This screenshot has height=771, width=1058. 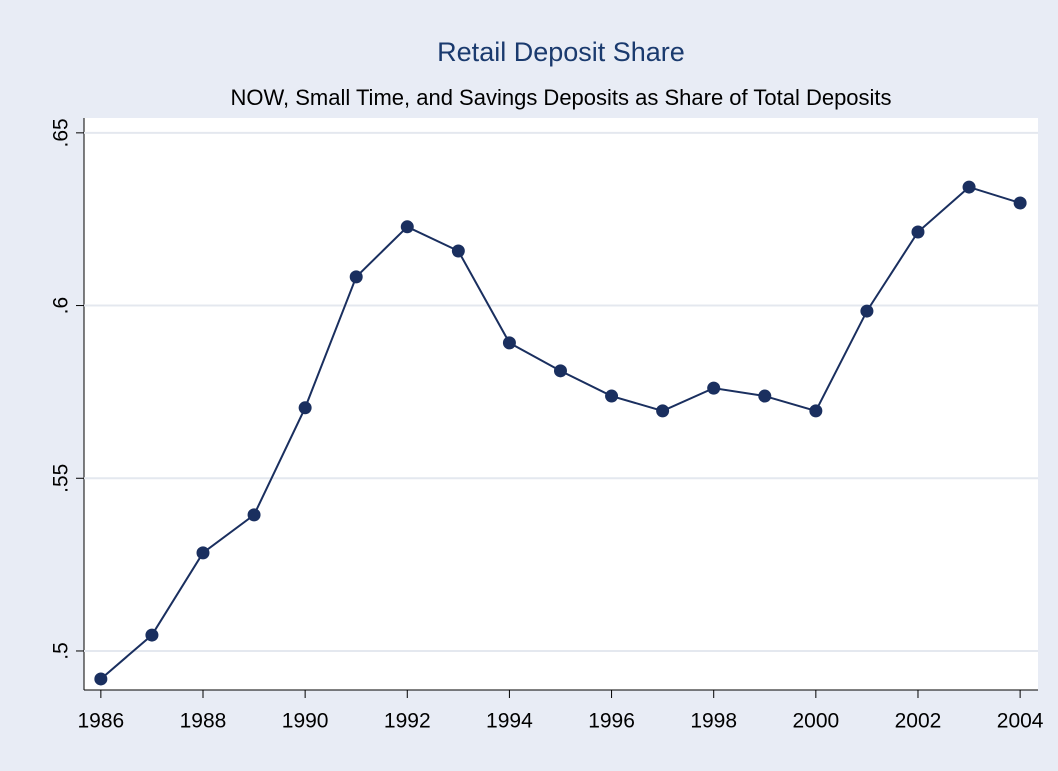 What do you see at coordinates (509, 721) in the screenshot?
I see `x-tick-label: 1994` at bounding box center [509, 721].